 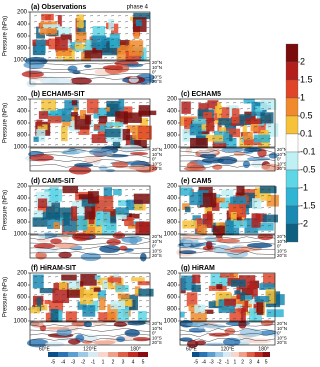 I want to click on map-shading, so click(x=136, y=323).